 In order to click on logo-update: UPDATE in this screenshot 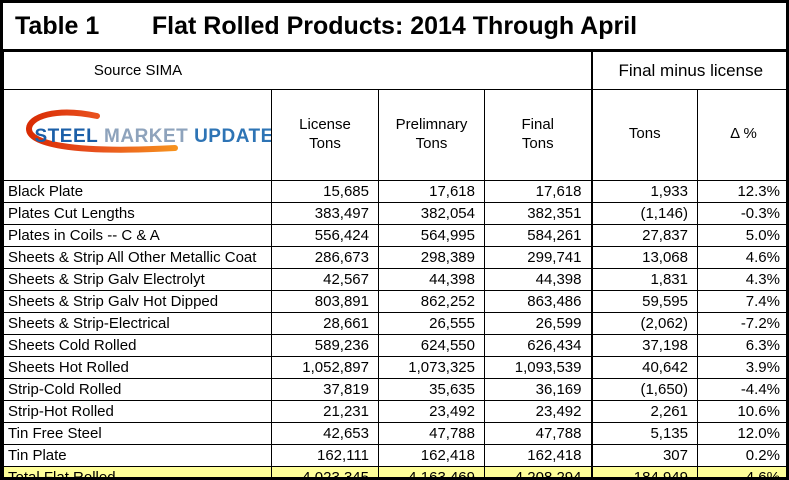, I will do `click(233, 136)`.